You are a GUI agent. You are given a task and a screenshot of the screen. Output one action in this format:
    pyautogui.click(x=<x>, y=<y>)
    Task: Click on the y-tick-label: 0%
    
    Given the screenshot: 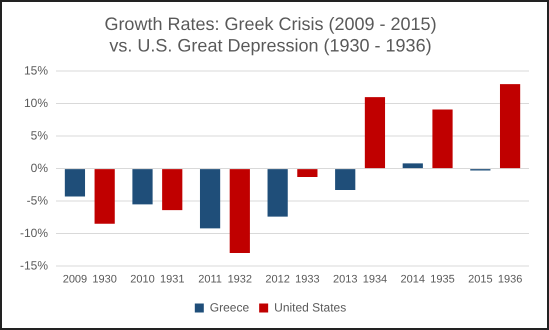 What is the action you would take?
    pyautogui.click(x=39, y=167)
    